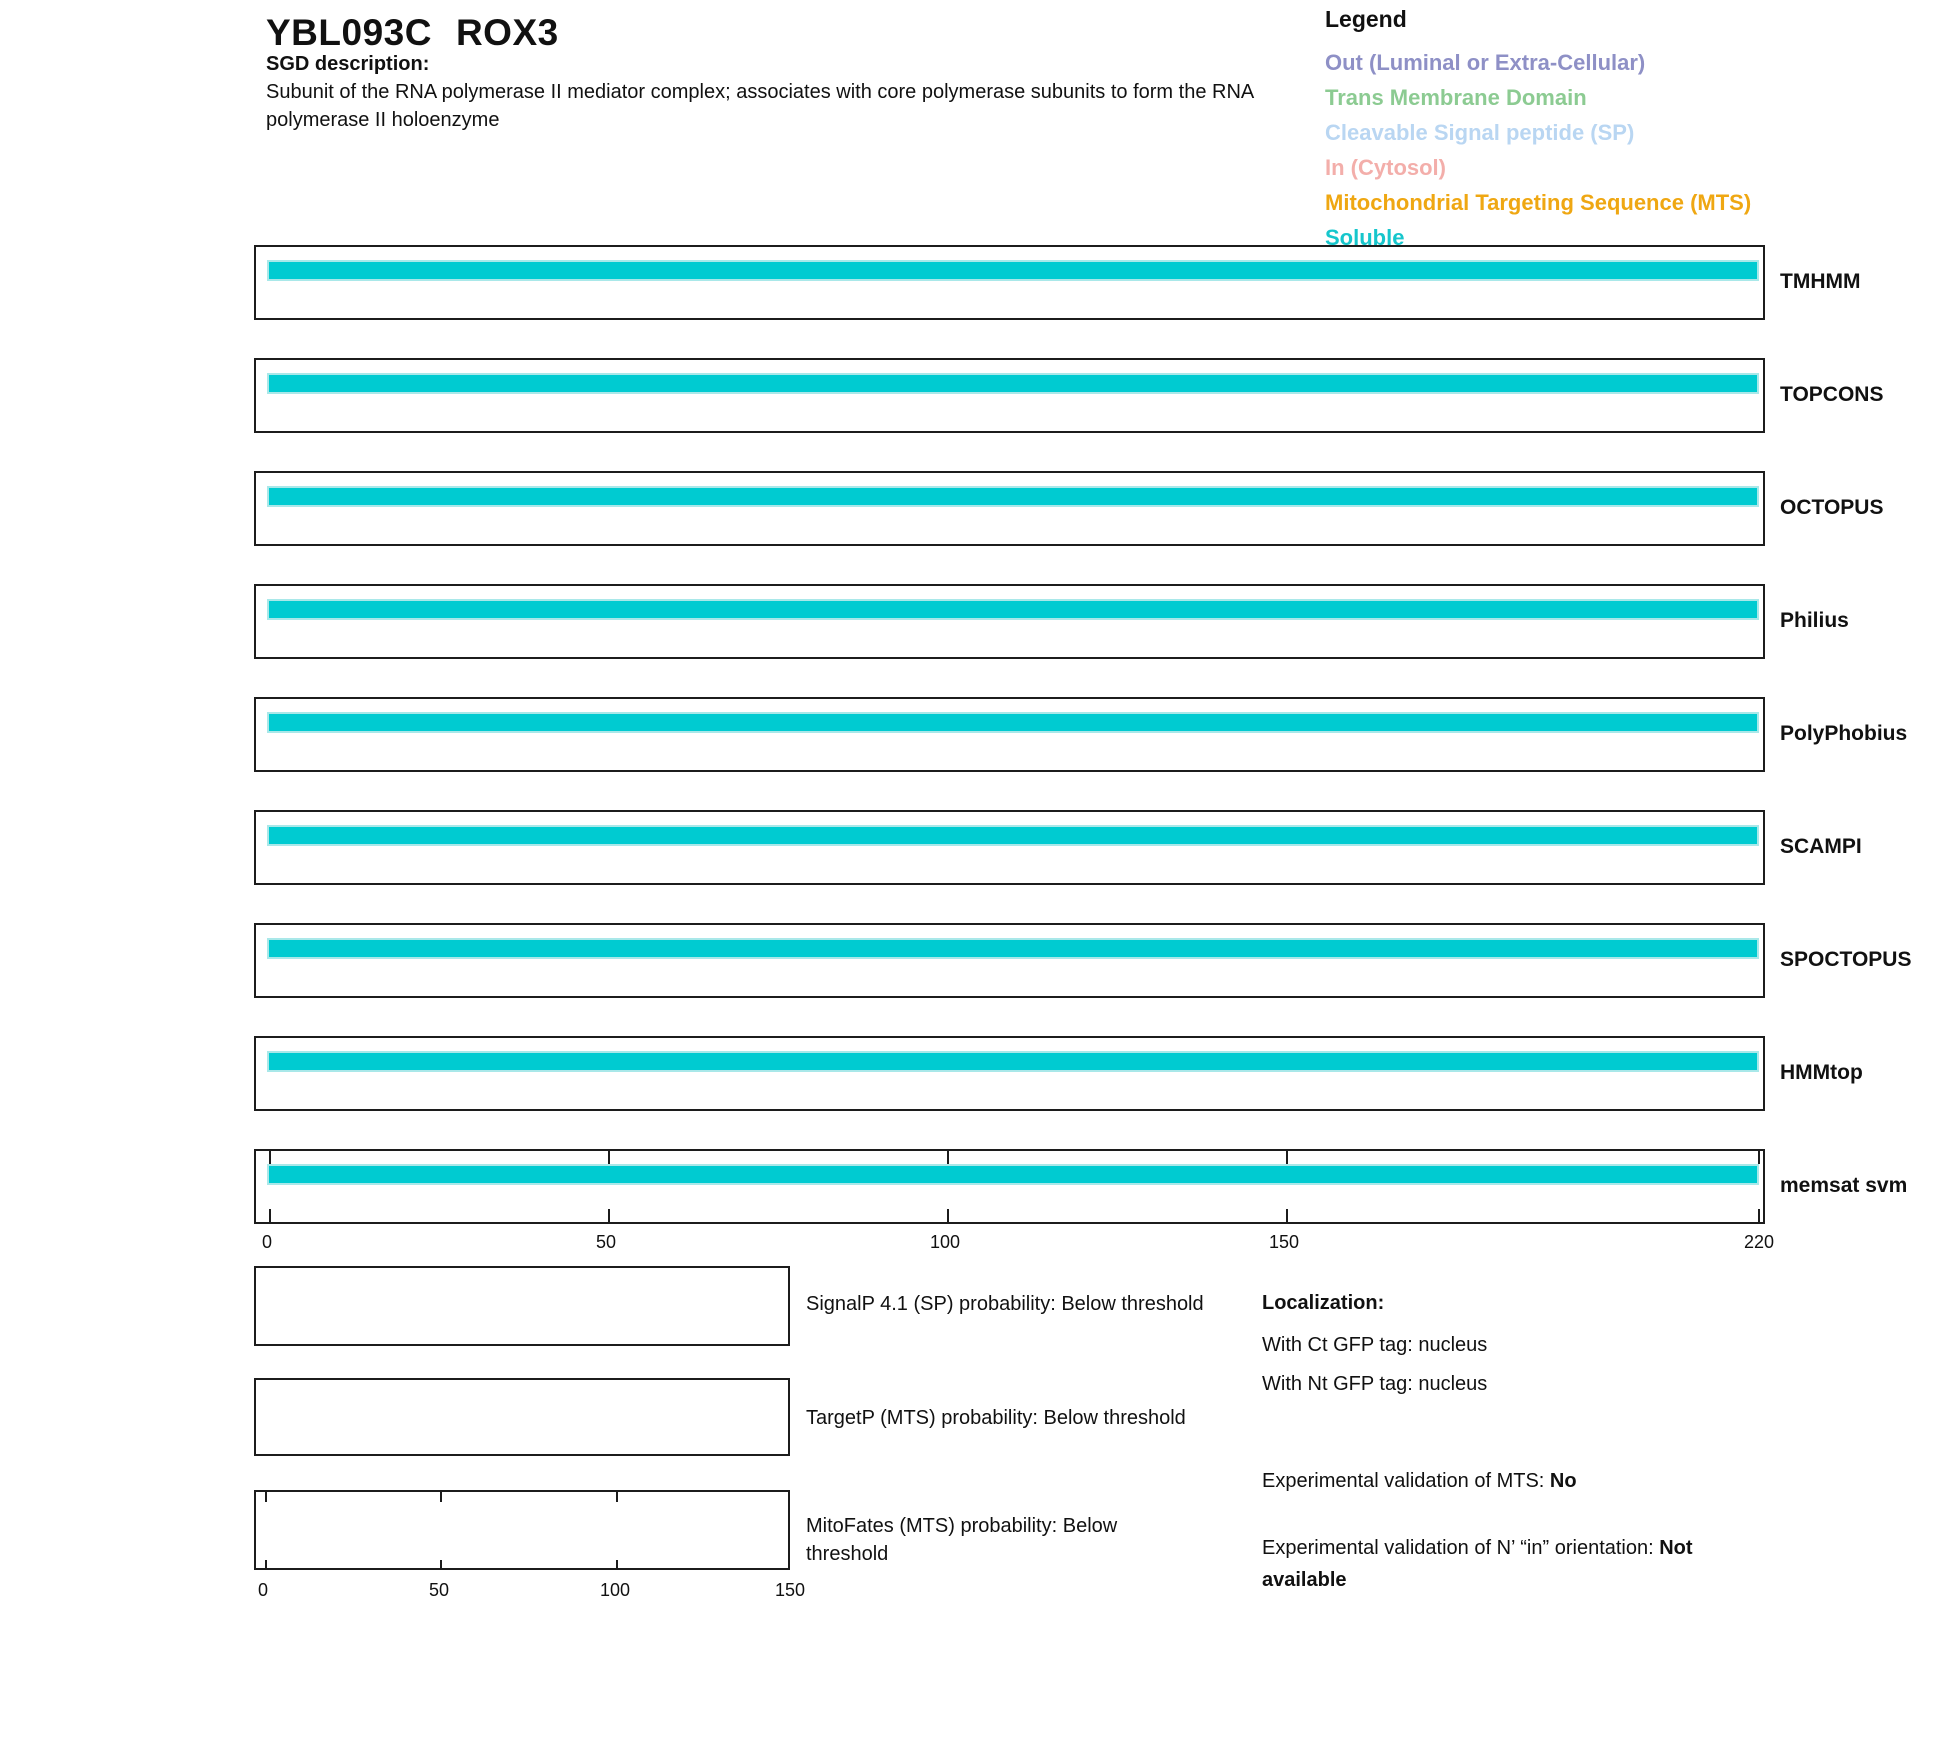  I want to click on track-philius: Philius, so click(1102, 621).